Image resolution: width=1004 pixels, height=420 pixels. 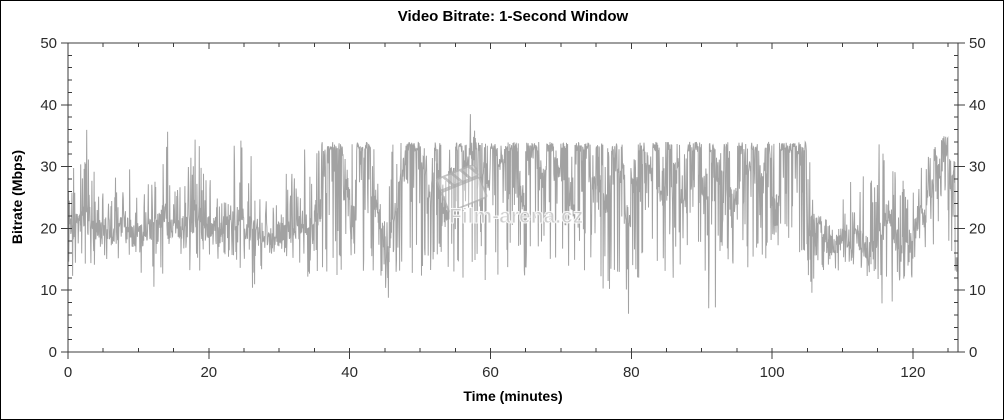 I want to click on y-tick-label-right: 30, so click(x=977, y=167).